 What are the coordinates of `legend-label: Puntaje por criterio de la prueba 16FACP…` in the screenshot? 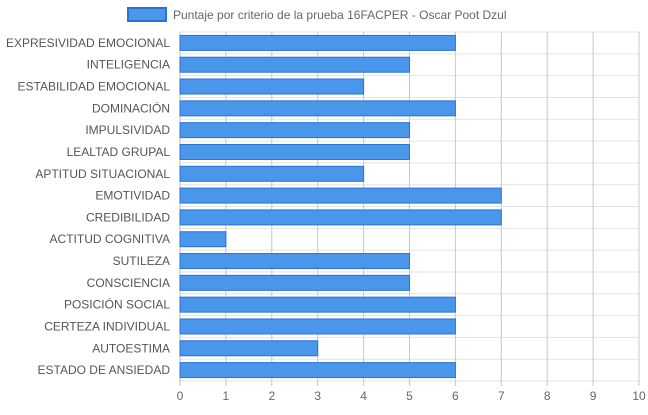 It's located at (340, 15).